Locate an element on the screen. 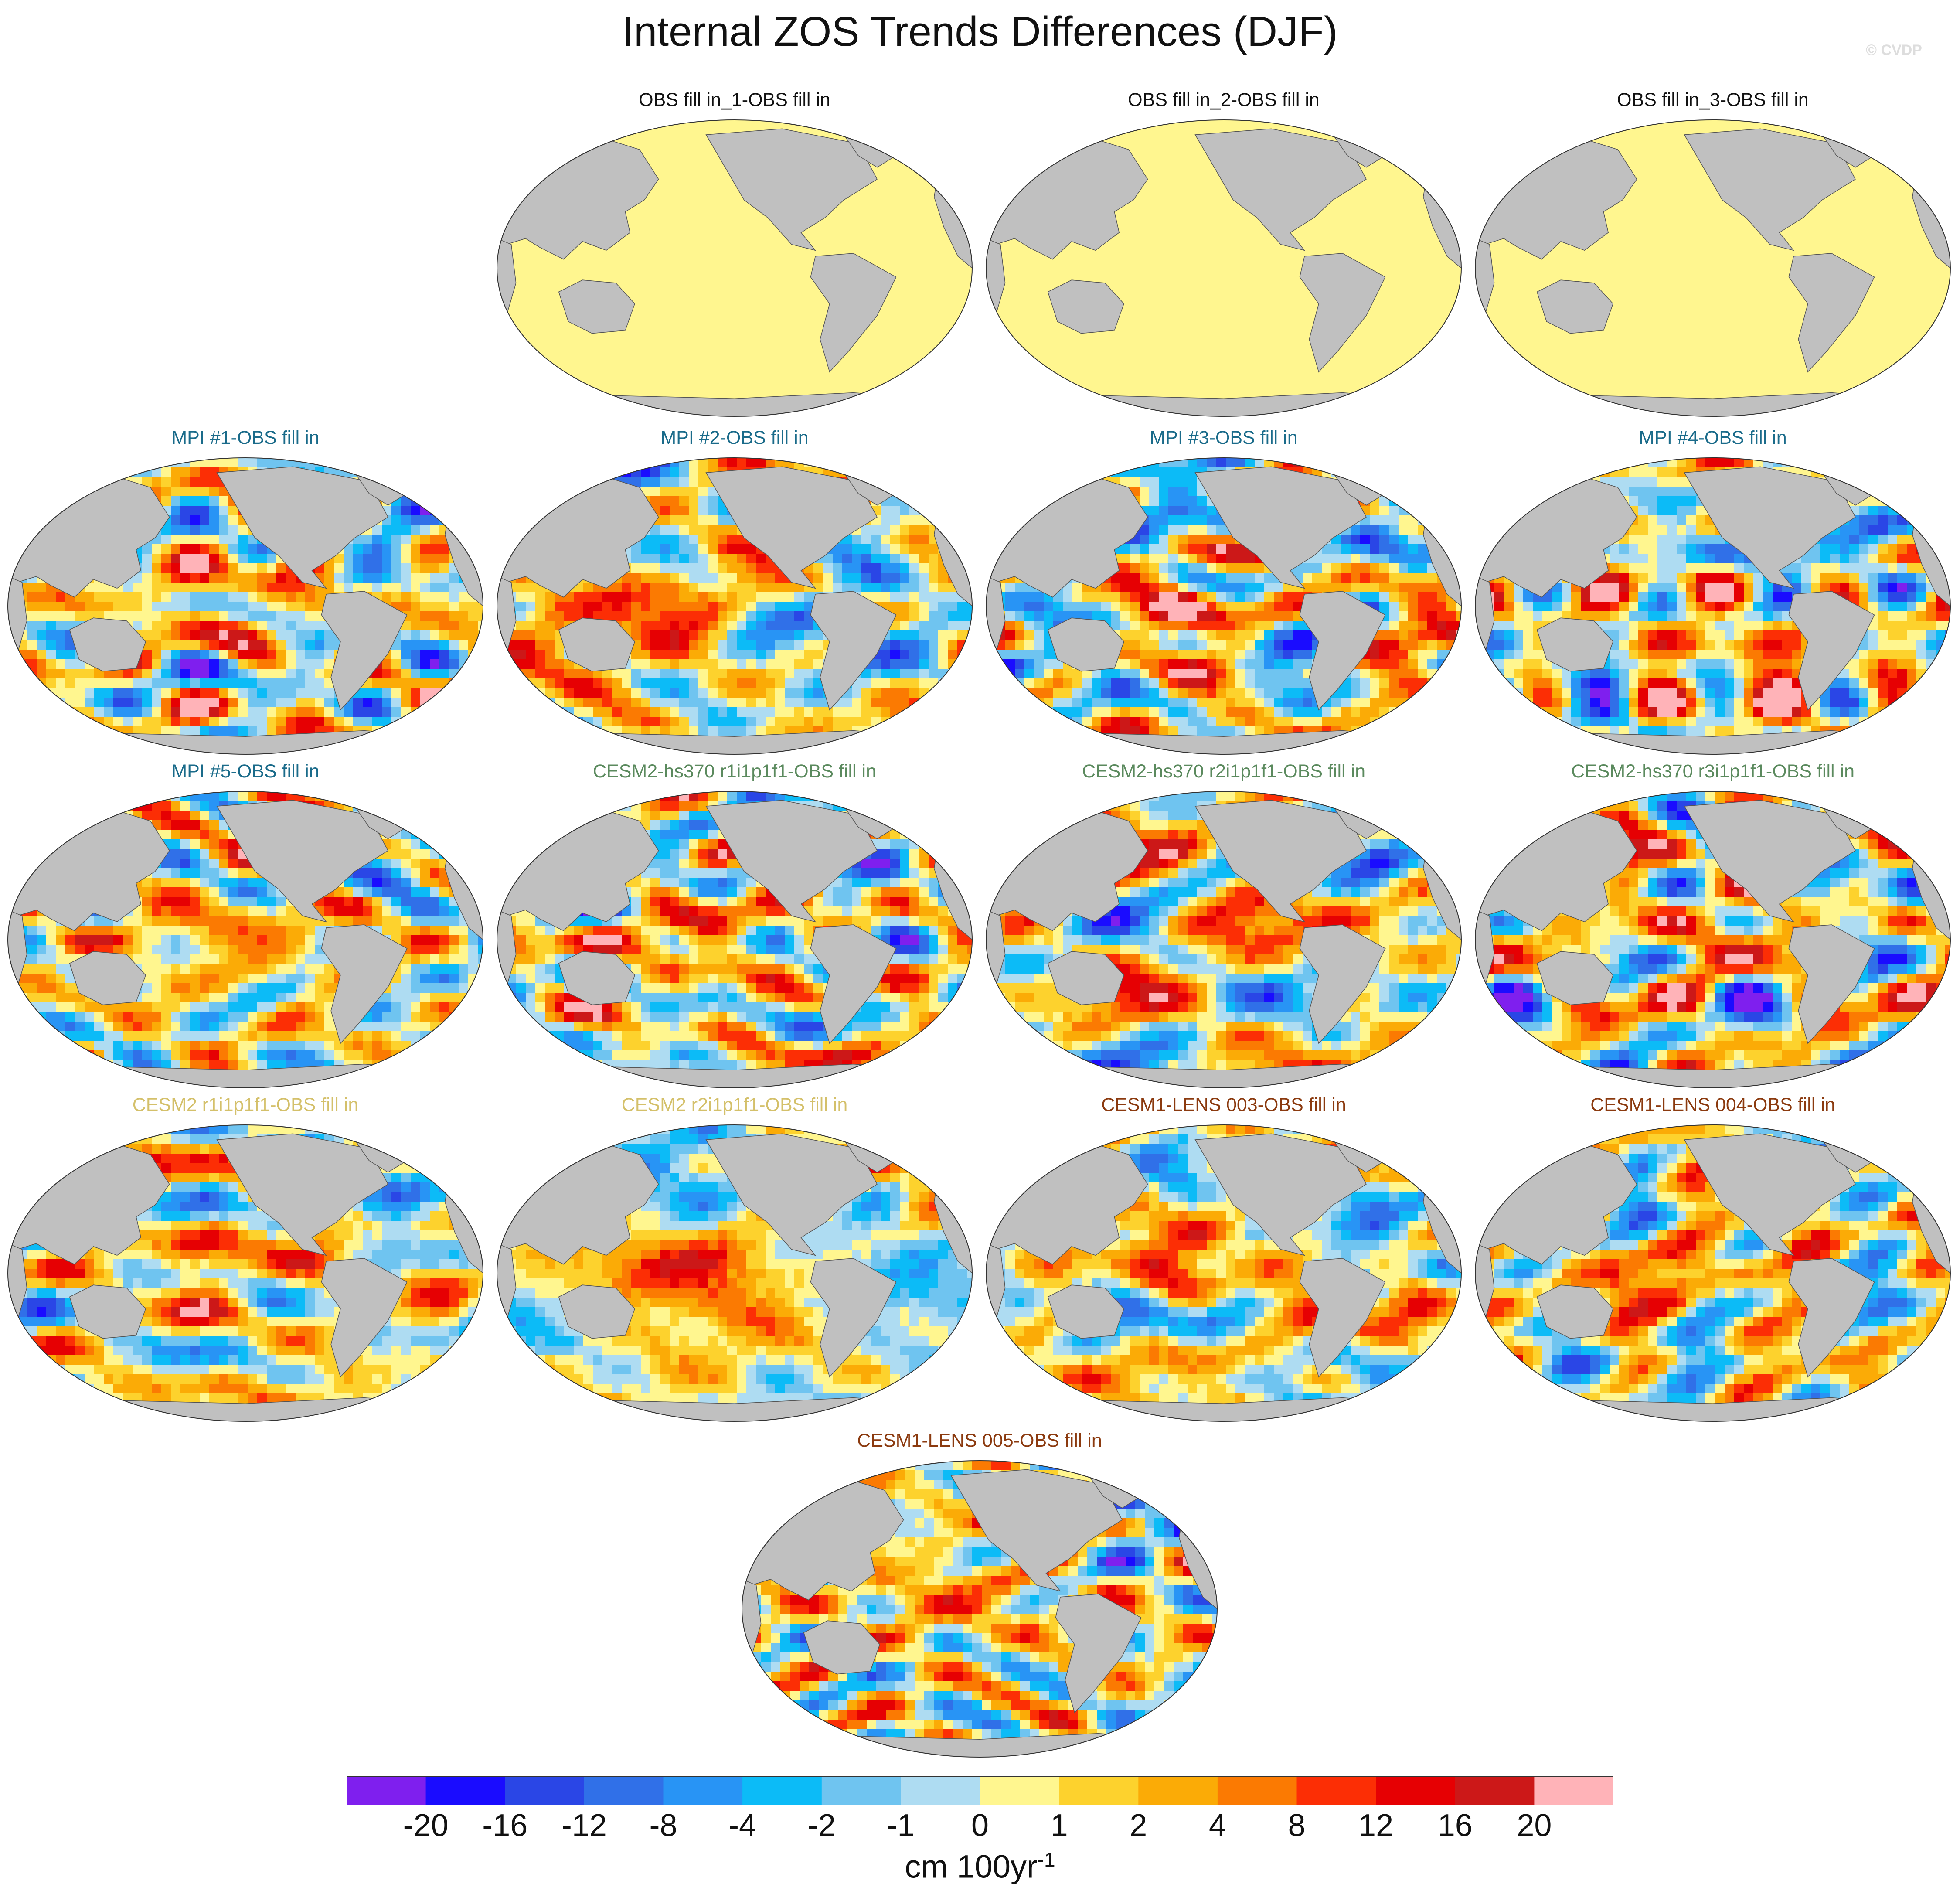 This screenshot has height=1901, width=1960. panel-title: CESM1-LENS 004-OBS fill in is located at coordinates (1713, 1105).